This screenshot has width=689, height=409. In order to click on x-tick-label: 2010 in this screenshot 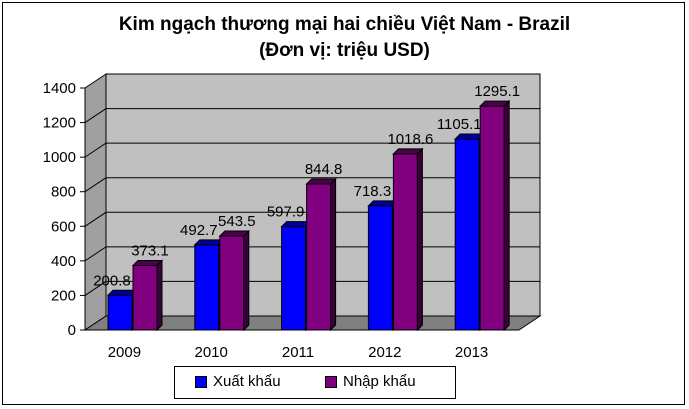, I will do `click(211, 352)`.